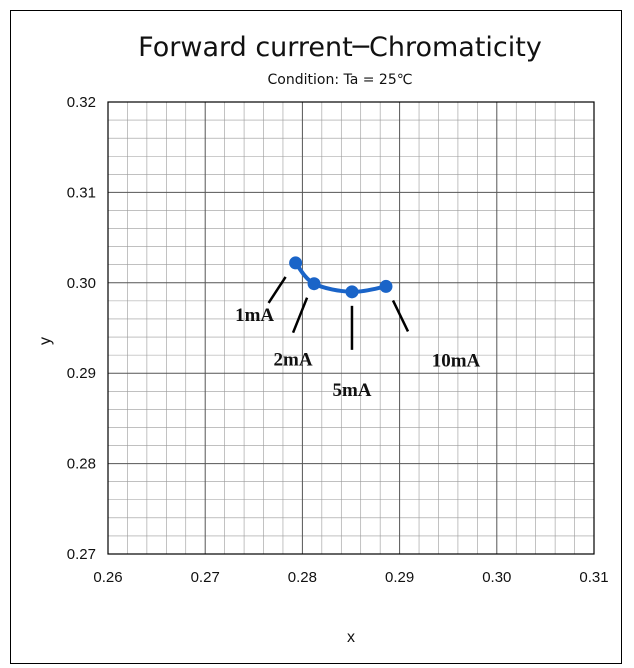 Image resolution: width=634 pixels, height=668 pixels. Describe the element at coordinates (81, 192) in the screenshot. I see `y-tick-label: 0.31` at that location.